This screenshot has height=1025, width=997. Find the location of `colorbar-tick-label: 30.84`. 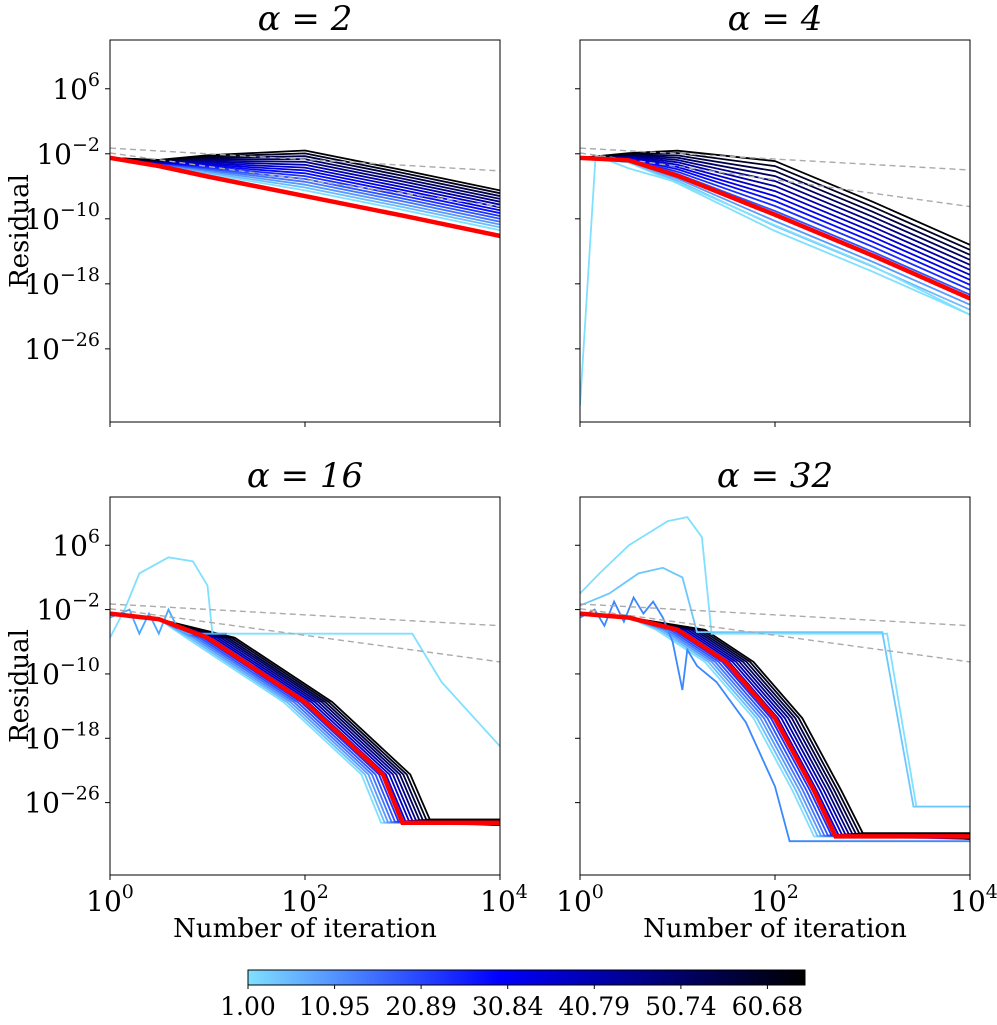

colorbar-tick-label: 30.84 is located at coordinates (508, 1006).